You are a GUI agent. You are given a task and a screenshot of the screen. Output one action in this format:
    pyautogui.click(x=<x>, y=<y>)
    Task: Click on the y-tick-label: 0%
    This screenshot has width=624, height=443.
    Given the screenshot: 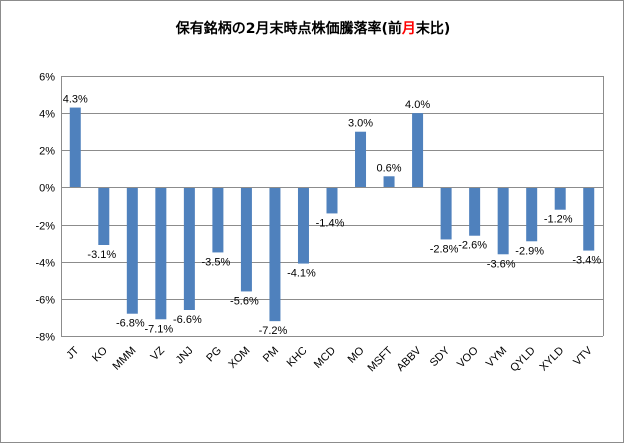 What is the action you would take?
    pyautogui.click(x=47, y=189)
    